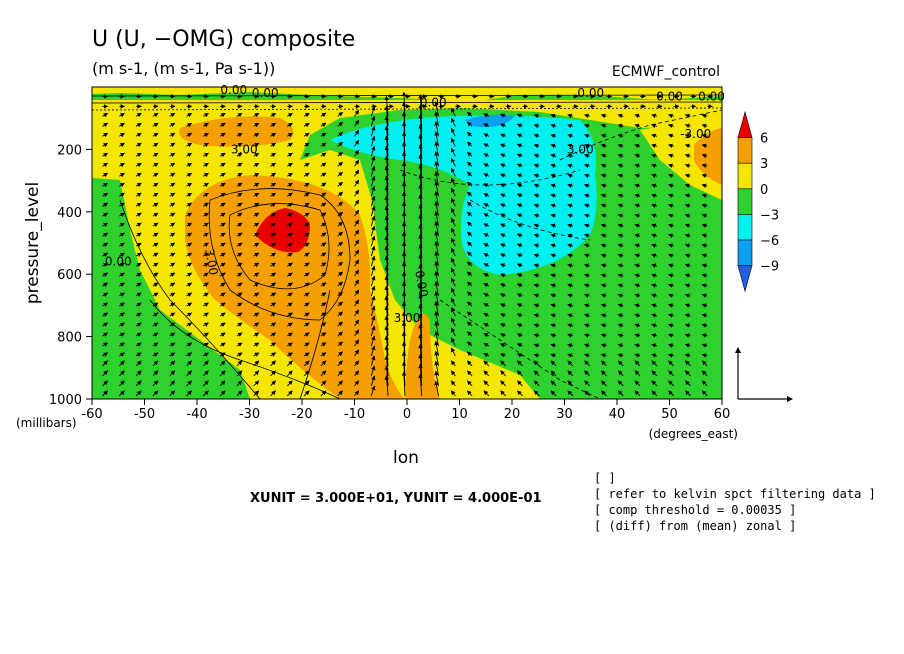 The height and width of the screenshot is (654, 904). What do you see at coordinates (758, 201) in the screenshot?
I see `colorbar: 6 3 0 −3 −6 −9` at bounding box center [758, 201].